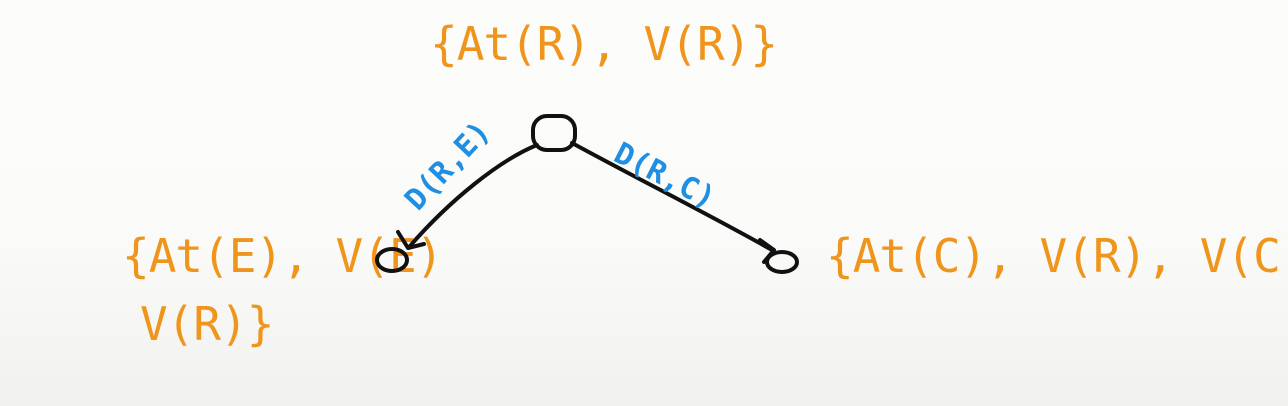 This screenshot has height=406, width=1288. What do you see at coordinates (554, 133) in the screenshot?
I see `root-node` at bounding box center [554, 133].